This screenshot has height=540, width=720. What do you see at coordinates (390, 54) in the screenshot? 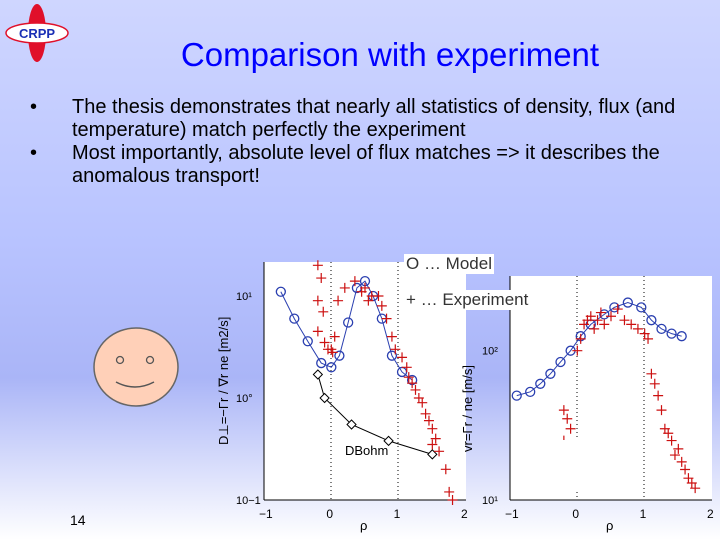
I see `slide-title: Comparison with experiment` at bounding box center [390, 54].